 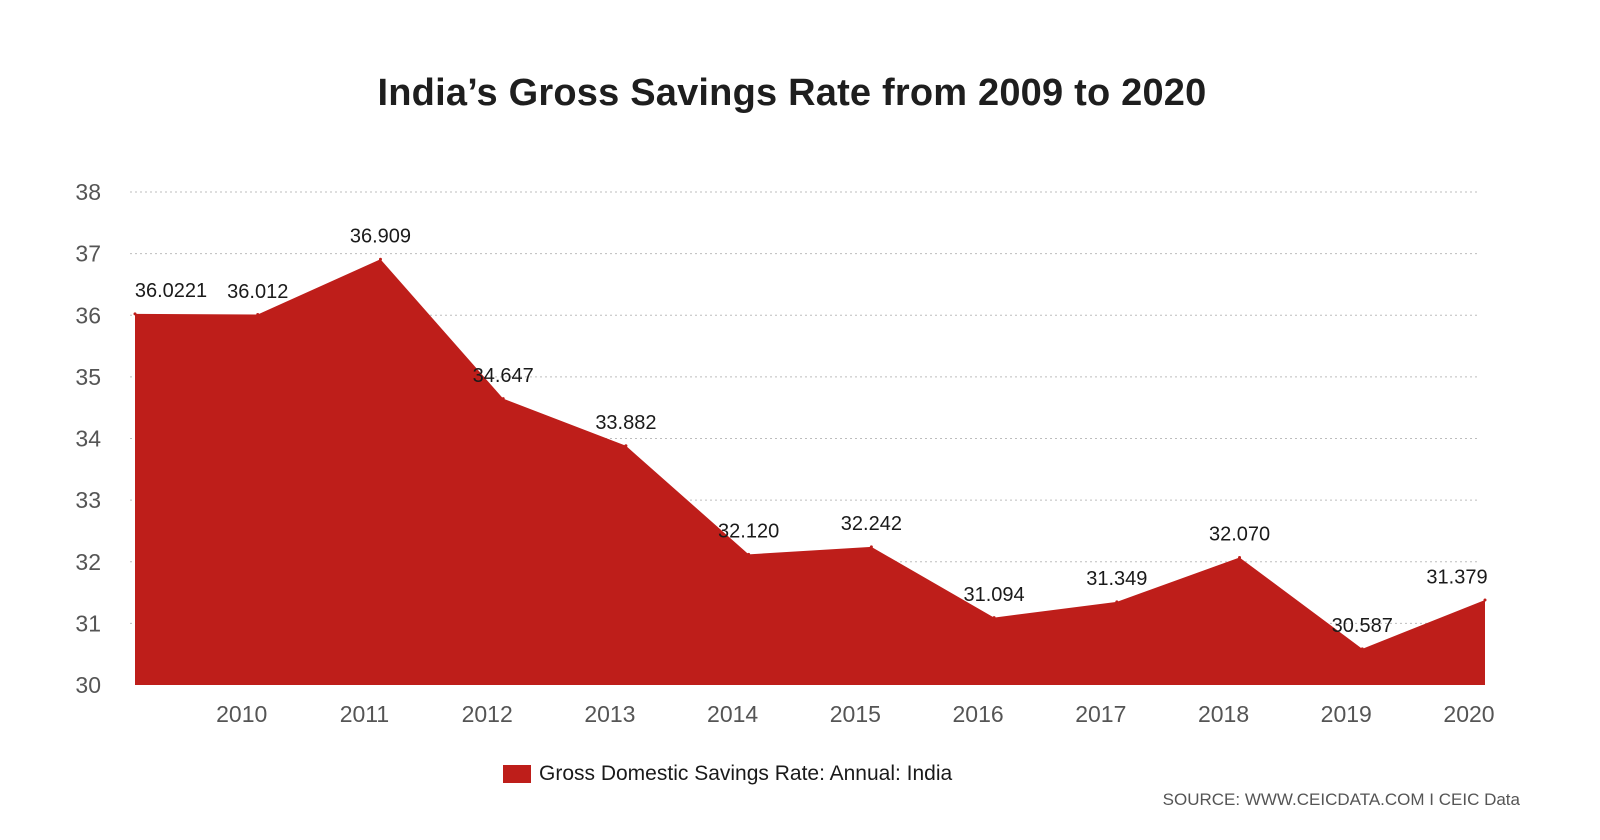 I want to click on data-label: 36.012, so click(x=257, y=292).